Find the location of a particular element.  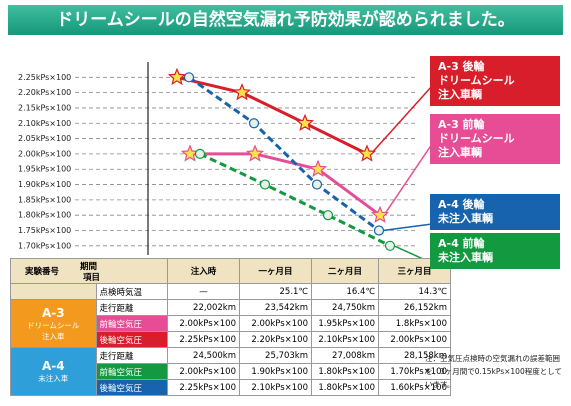

data-cell: 2.20kPs×100 is located at coordinates (275, 339).